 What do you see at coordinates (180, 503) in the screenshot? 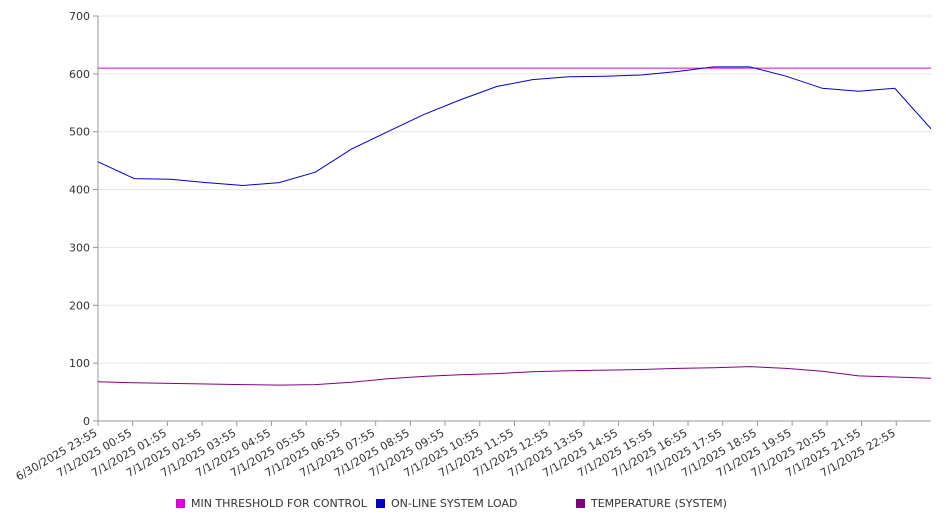
I see `legend-swatch-min-threshold` at bounding box center [180, 503].